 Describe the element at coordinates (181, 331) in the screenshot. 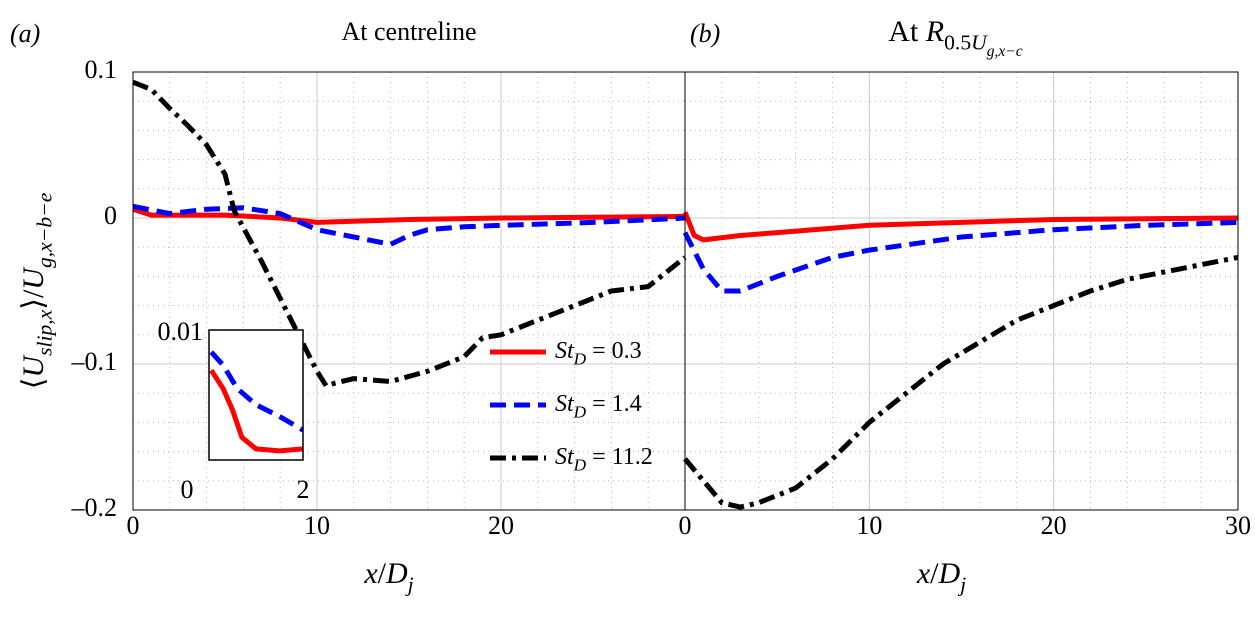

I see `y-tick-label: 0.01` at that location.